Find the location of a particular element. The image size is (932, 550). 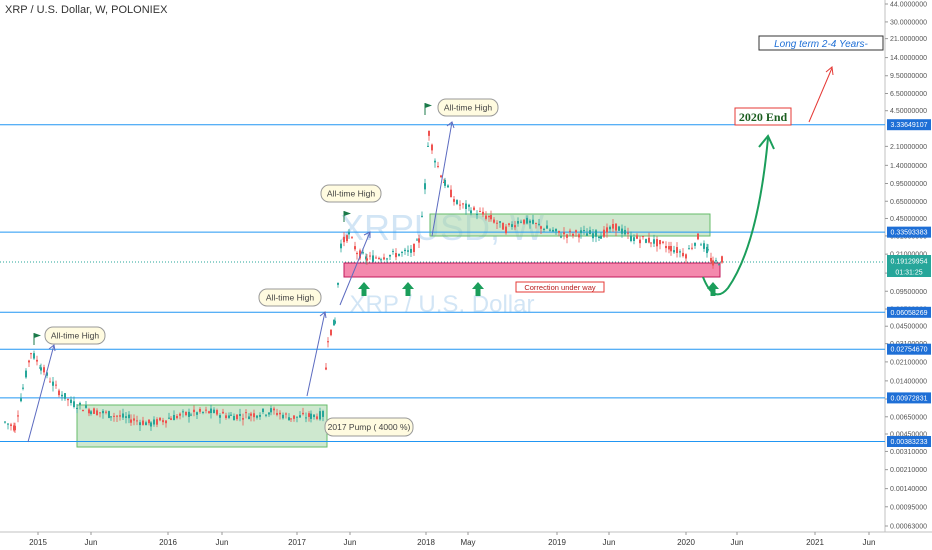

label-long-term-box is located at coordinates (821, 43).